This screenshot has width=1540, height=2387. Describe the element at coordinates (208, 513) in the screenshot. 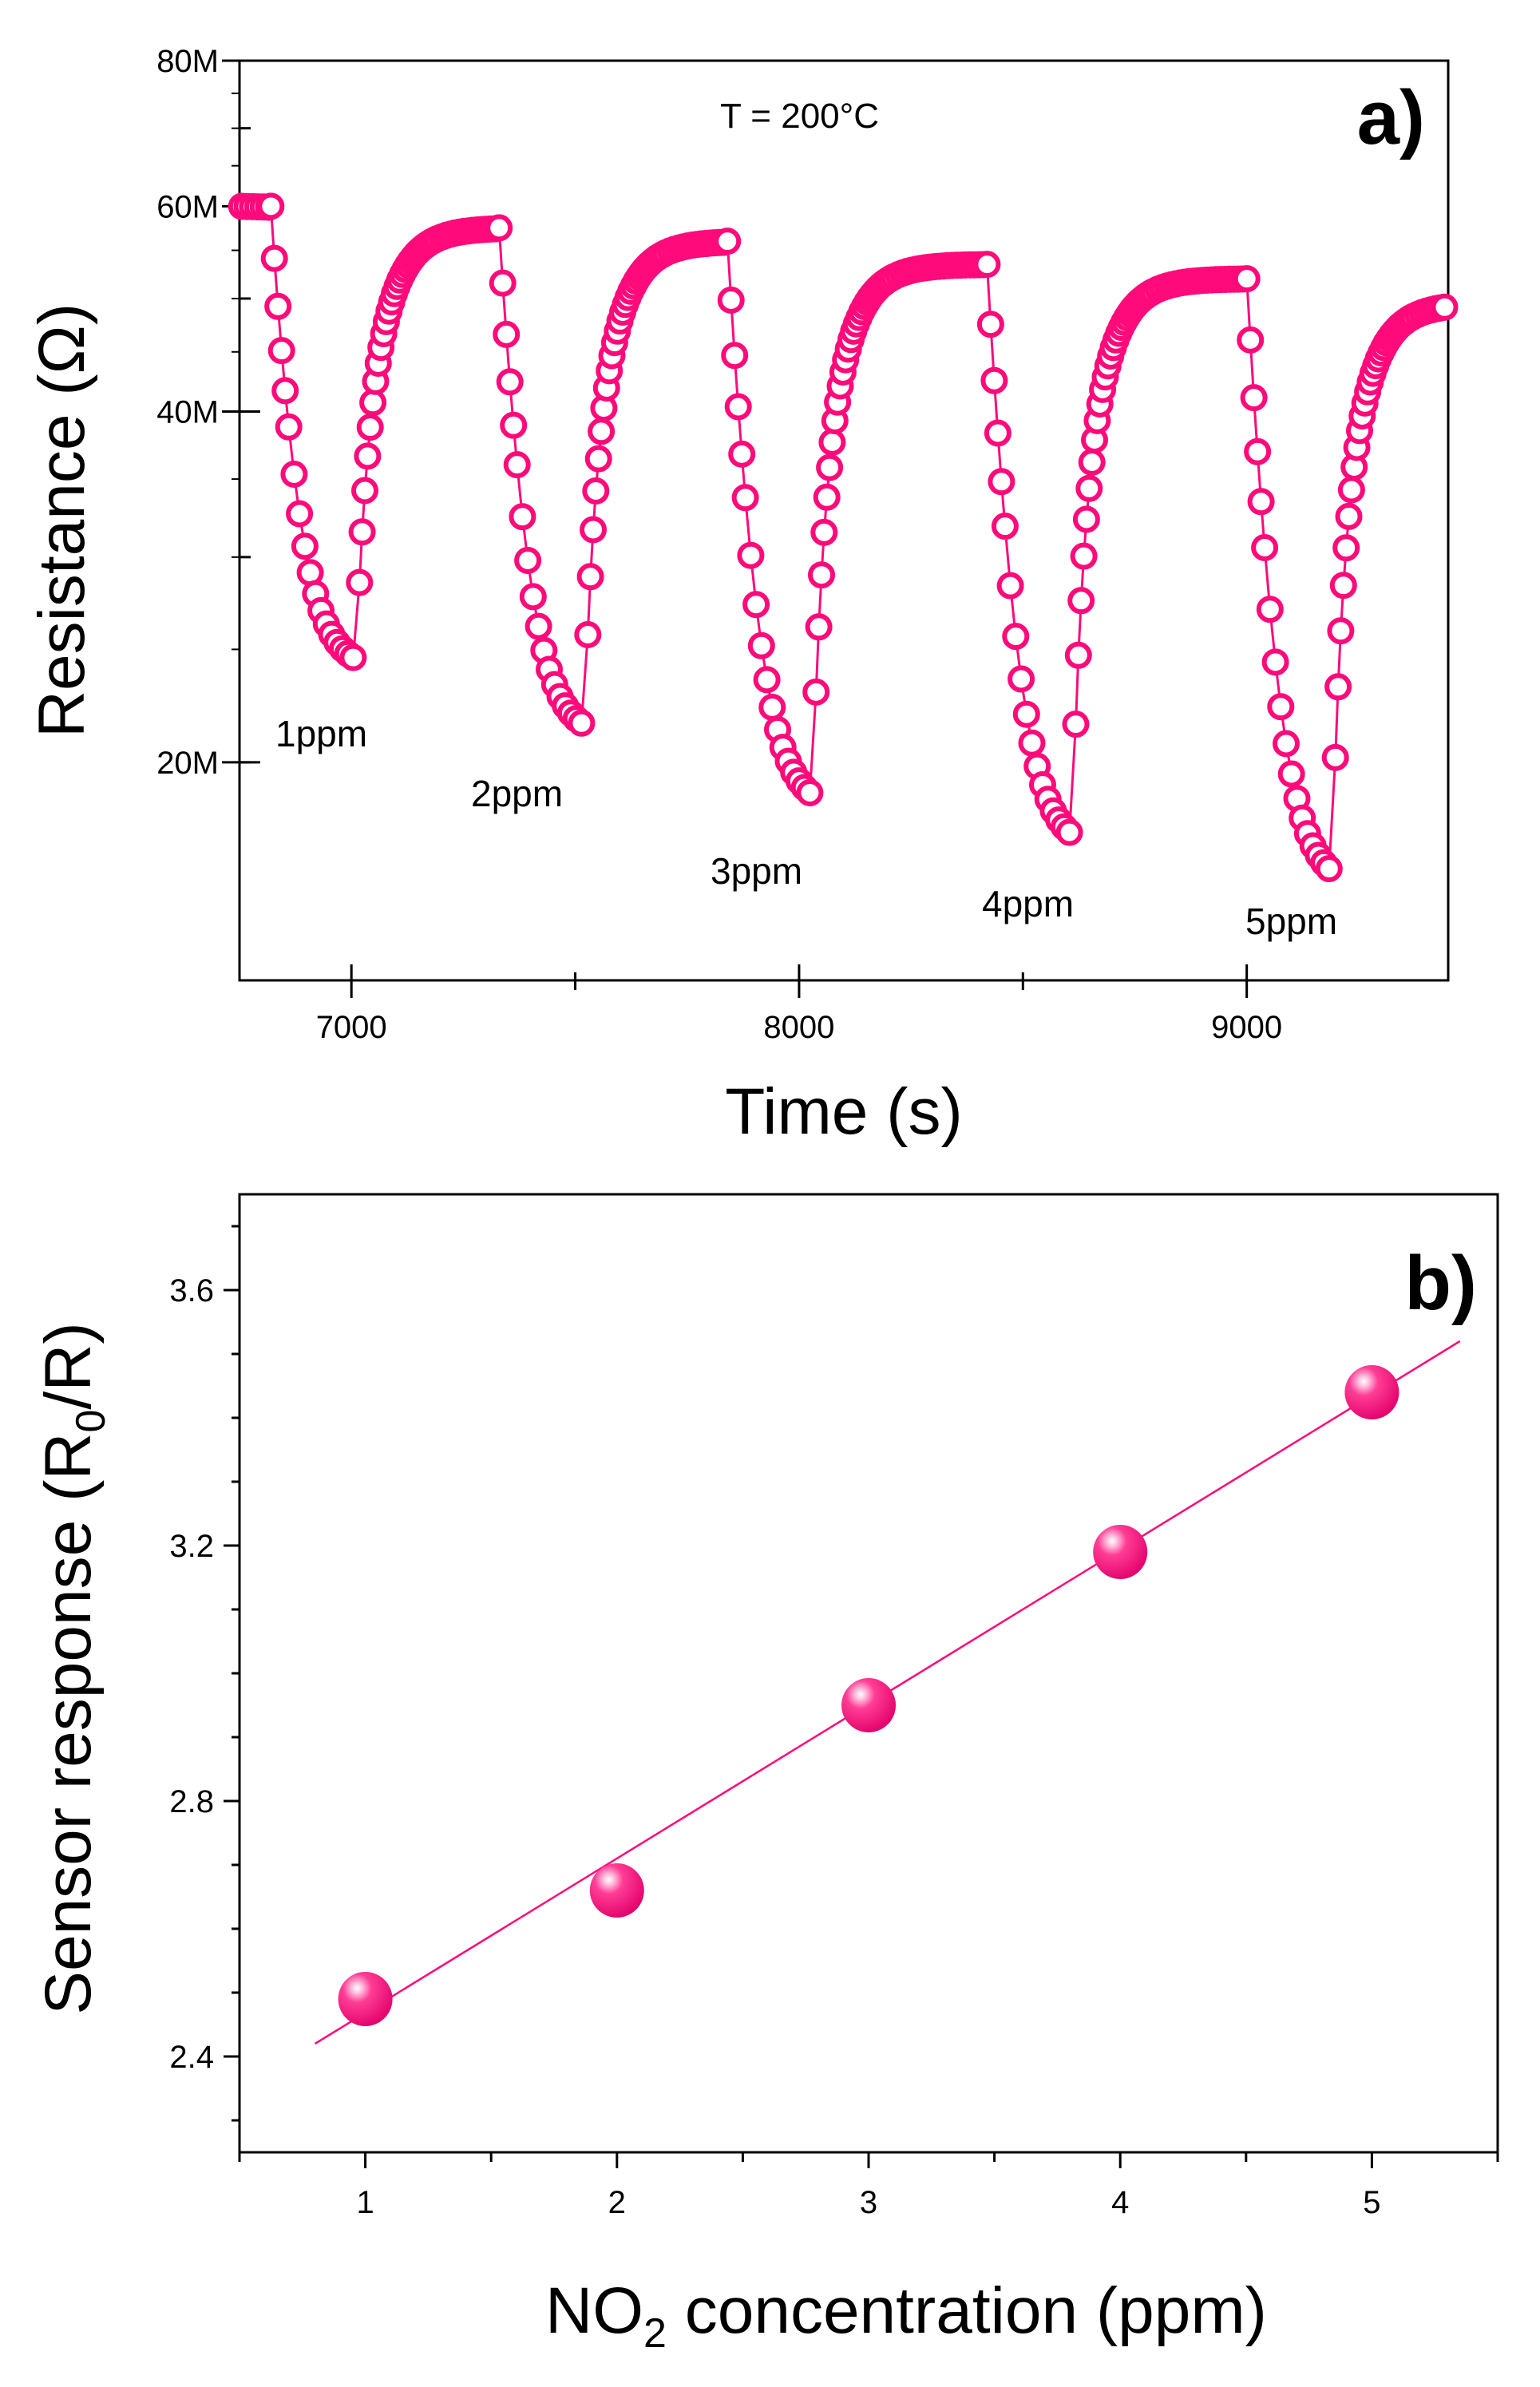

I see `panel-a-y-ticks: 20M 40M 60M 80M` at that location.